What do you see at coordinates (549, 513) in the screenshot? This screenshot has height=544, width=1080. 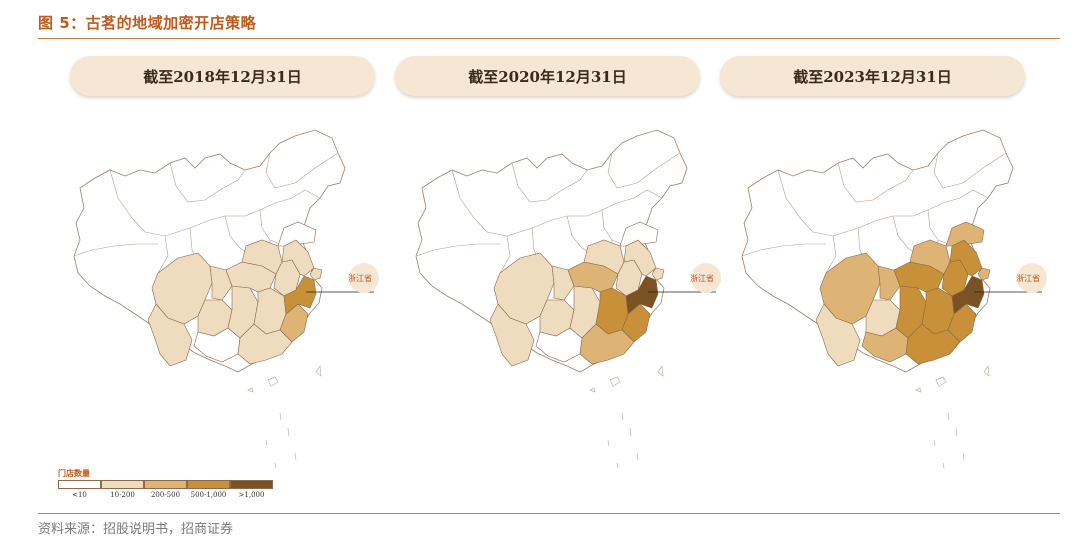 I see `bottom-rule` at bounding box center [549, 513].